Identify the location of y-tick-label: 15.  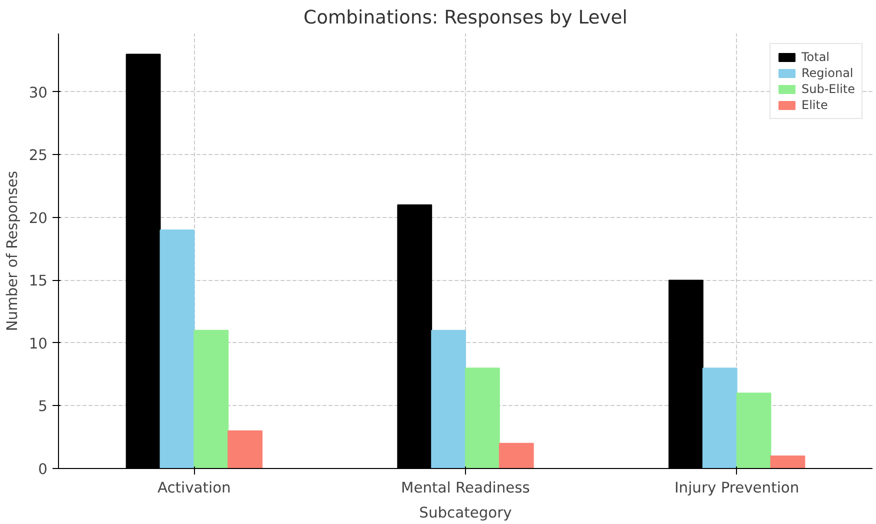
(38, 281).